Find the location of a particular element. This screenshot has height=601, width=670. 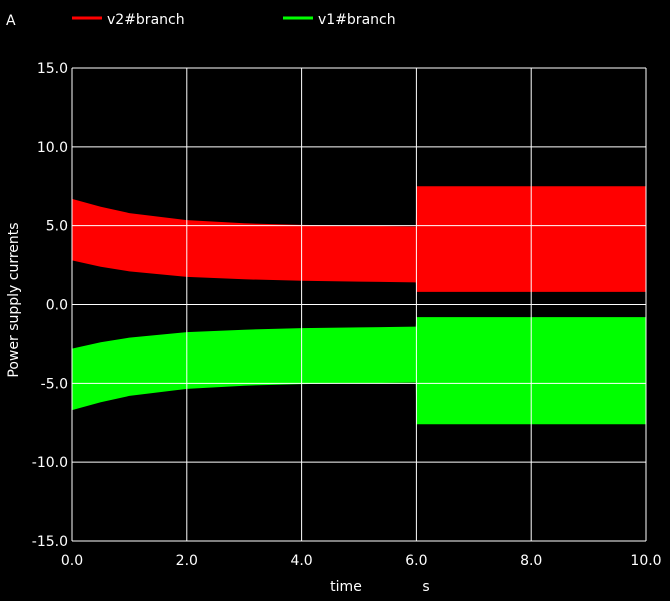

x-tick-label: 2.0 is located at coordinates (187, 561).